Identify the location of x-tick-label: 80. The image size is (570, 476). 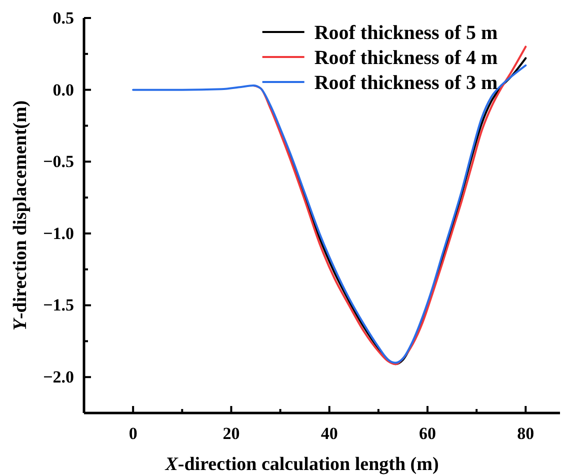
(525, 434).